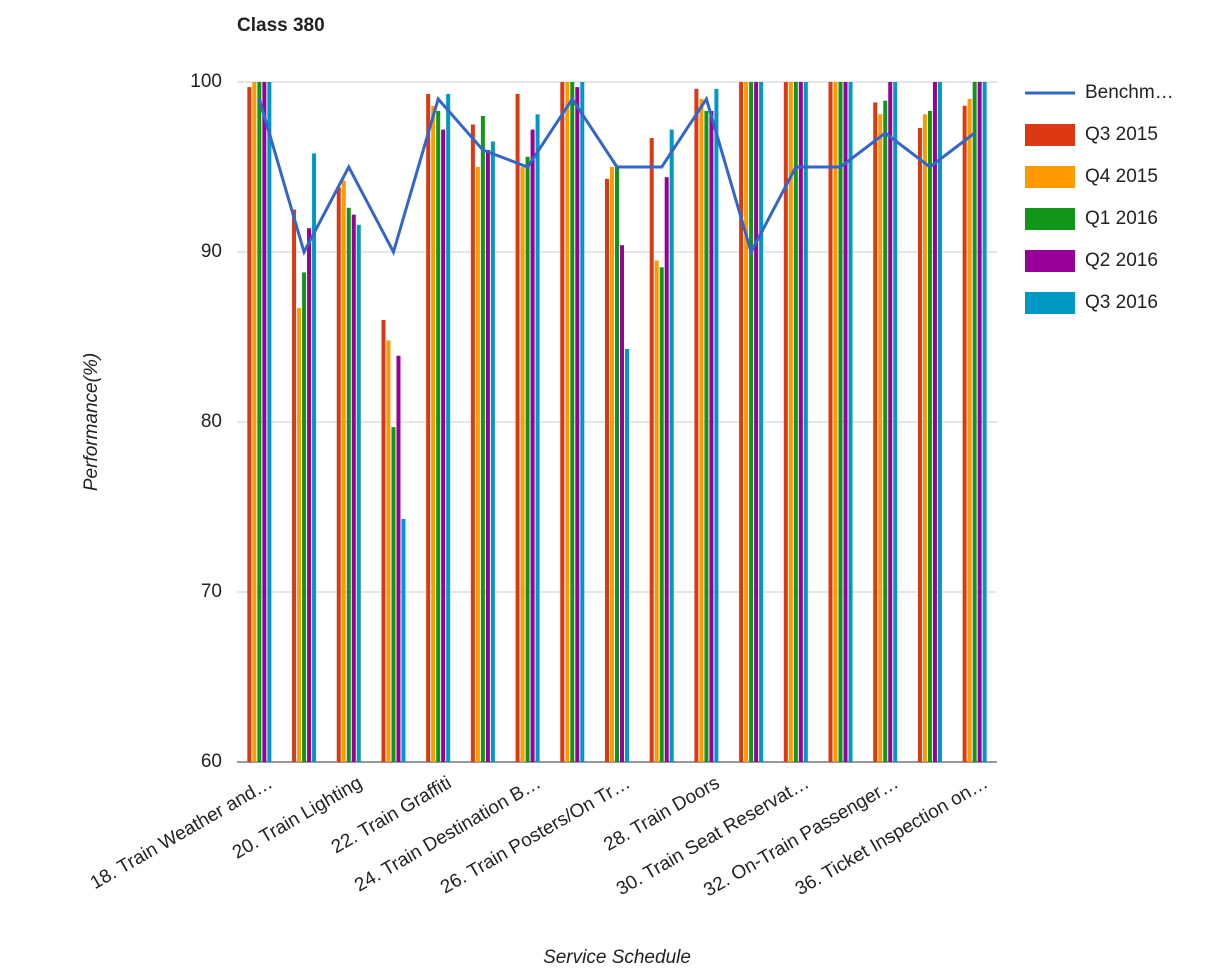 Image resolution: width=1206 pixels, height=972 pixels. Describe the element at coordinates (1121, 302) in the screenshot. I see `legend-label: Q3 2016` at that location.